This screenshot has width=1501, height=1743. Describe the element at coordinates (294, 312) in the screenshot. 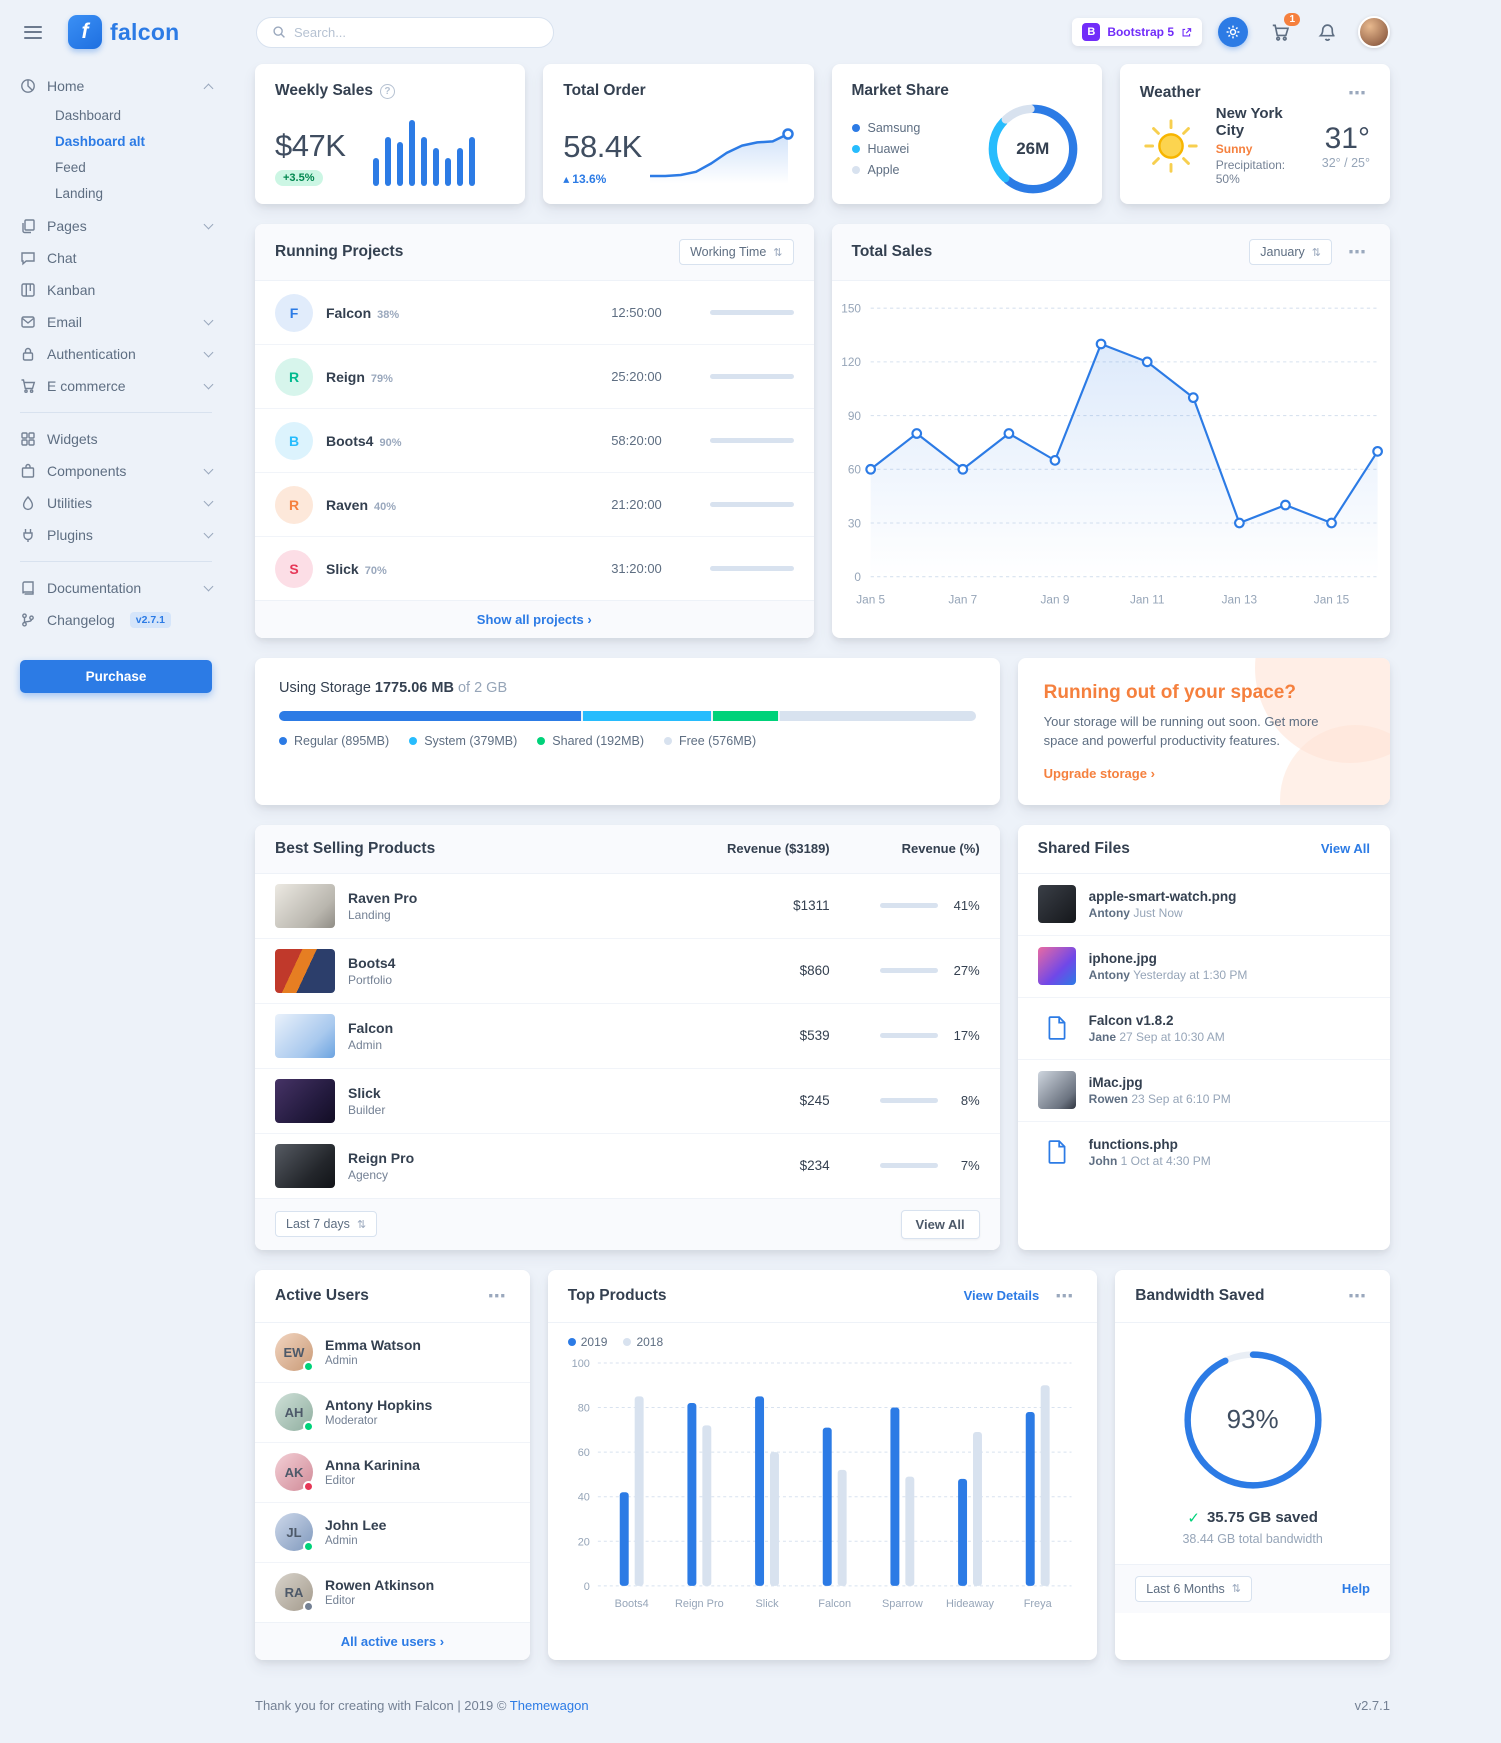

I see `project-avatar: F` at that location.